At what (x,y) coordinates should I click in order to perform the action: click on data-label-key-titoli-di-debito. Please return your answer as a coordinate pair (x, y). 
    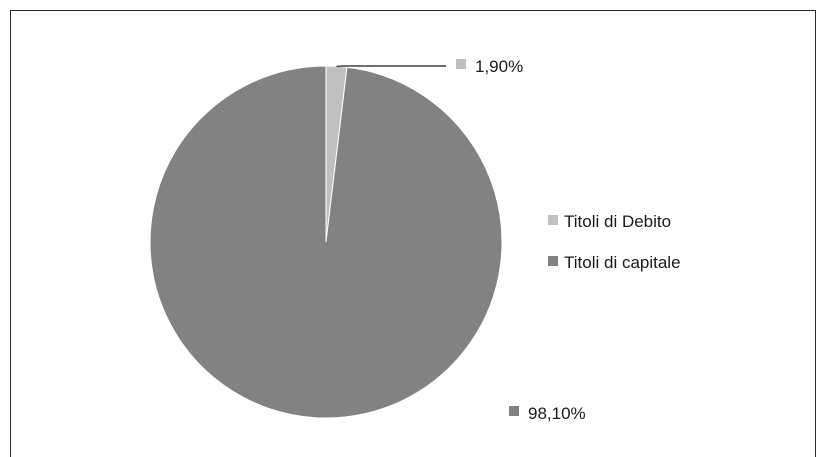
    Looking at the image, I should click on (461, 64).